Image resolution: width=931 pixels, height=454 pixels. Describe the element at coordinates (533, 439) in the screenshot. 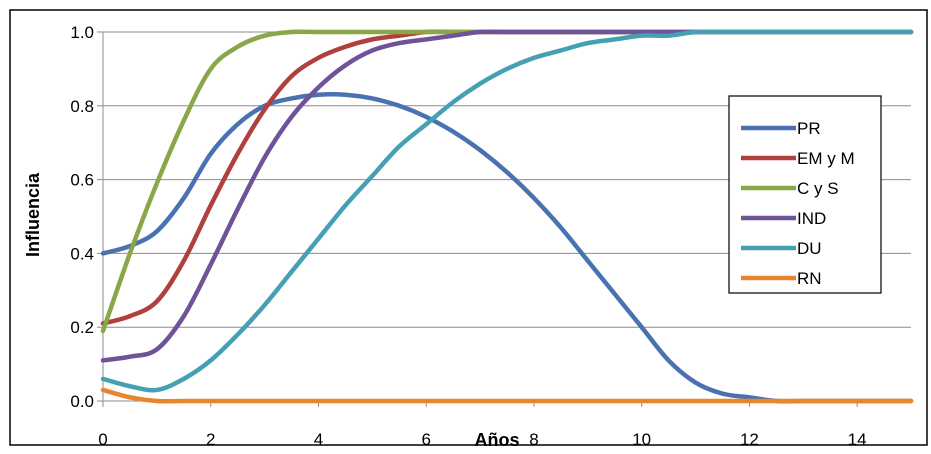

I see `x-tick-label-4: 8` at that location.